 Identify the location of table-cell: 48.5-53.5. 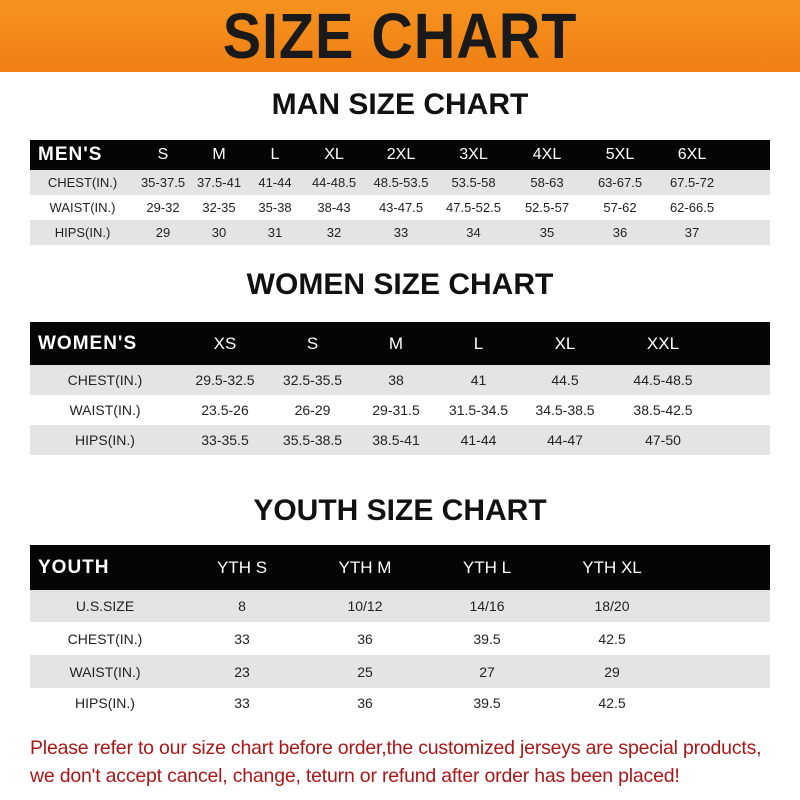
(401, 182).